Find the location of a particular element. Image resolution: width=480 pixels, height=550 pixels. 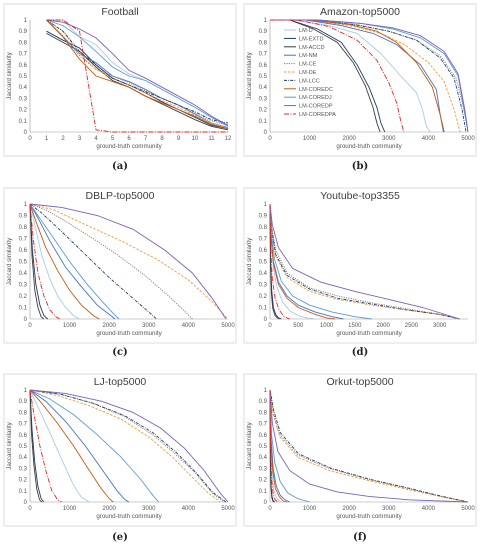

panel-caption: (a) is located at coordinates (120, 166).